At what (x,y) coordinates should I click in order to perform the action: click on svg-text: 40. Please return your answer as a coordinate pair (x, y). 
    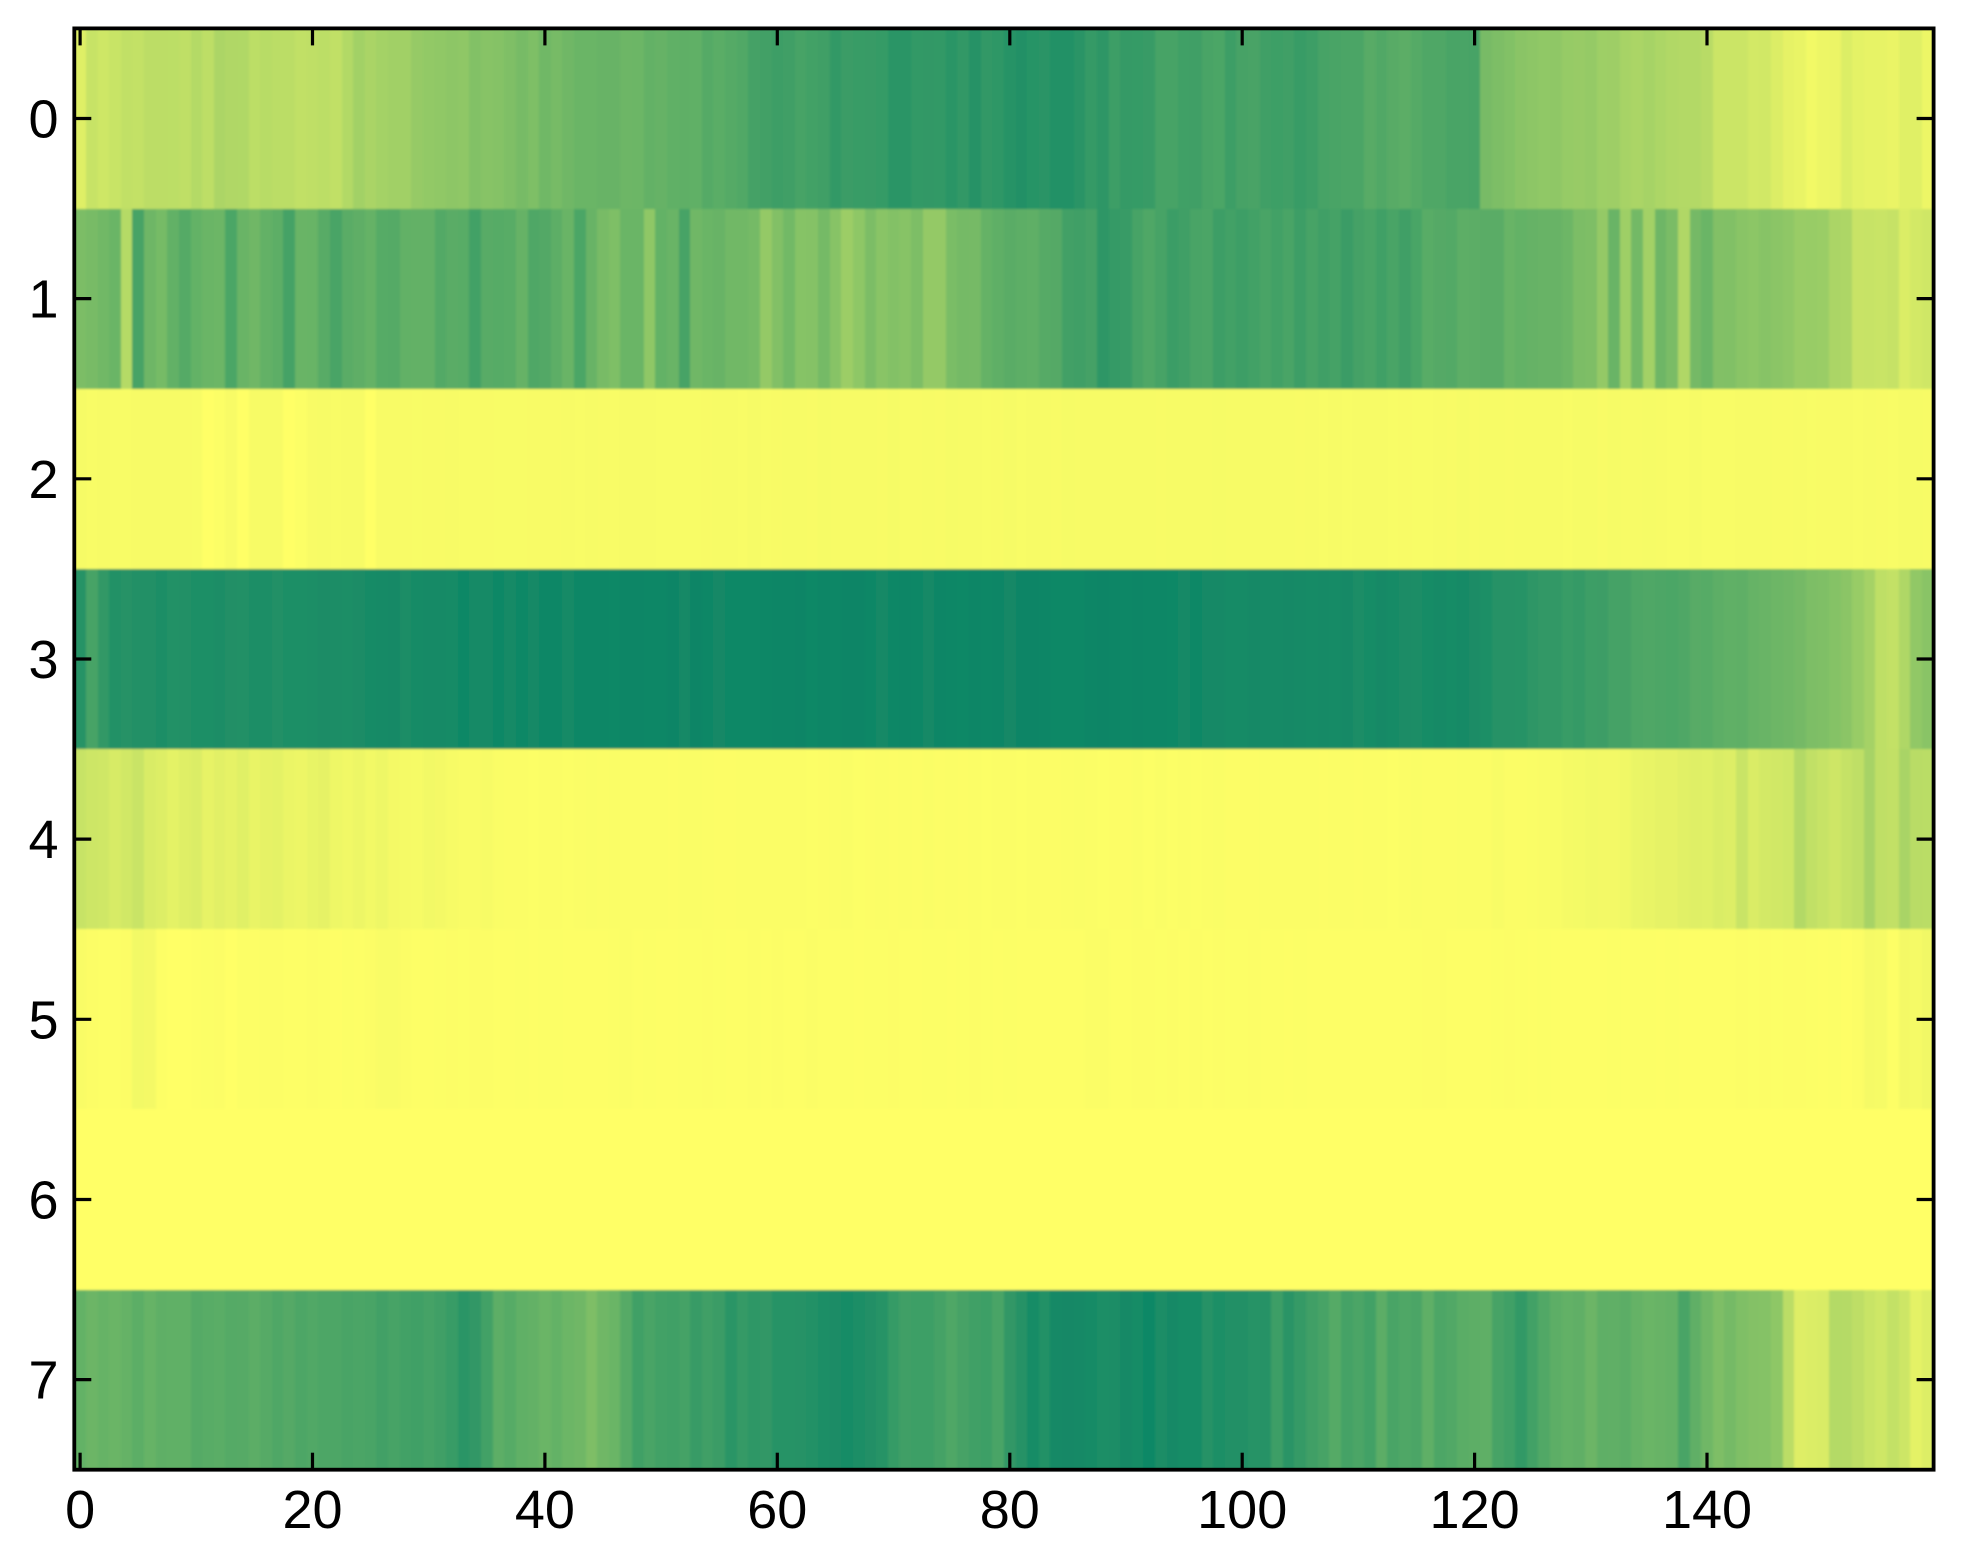
    Looking at the image, I should click on (545, 1510).